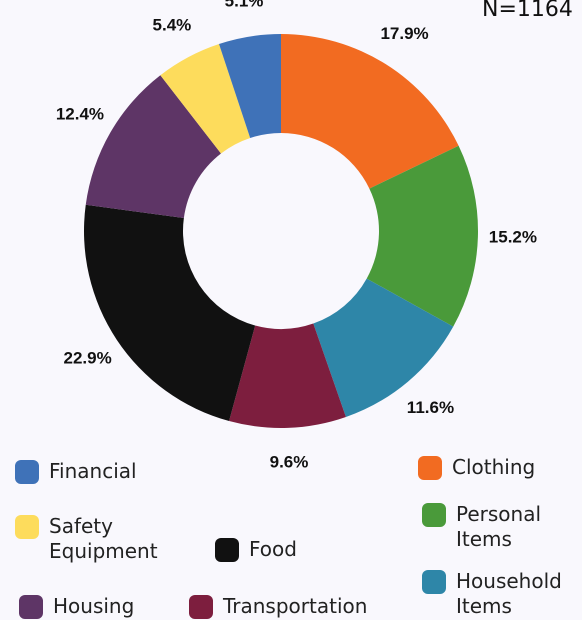 The height and width of the screenshot is (620, 582). I want to click on legend-label: Food, so click(273, 549).